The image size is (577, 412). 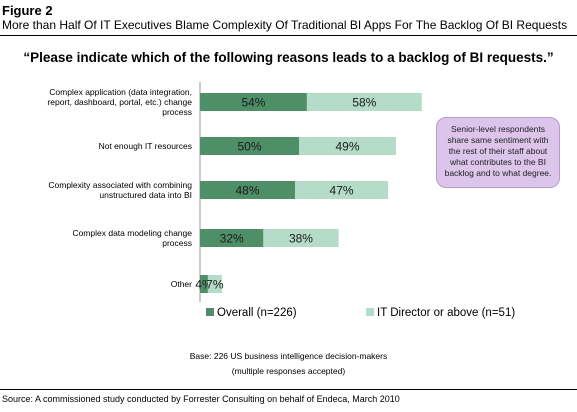 I want to click on top-rule, so click(x=288, y=35).